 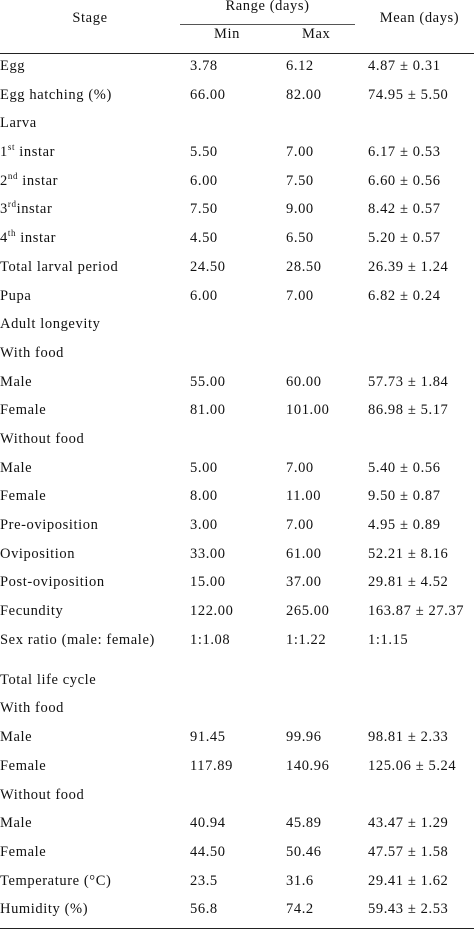 What do you see at coordinates (304, 496) in the screenshot?
I see `cell-max: 11.00` at bounding box center [304, 496].